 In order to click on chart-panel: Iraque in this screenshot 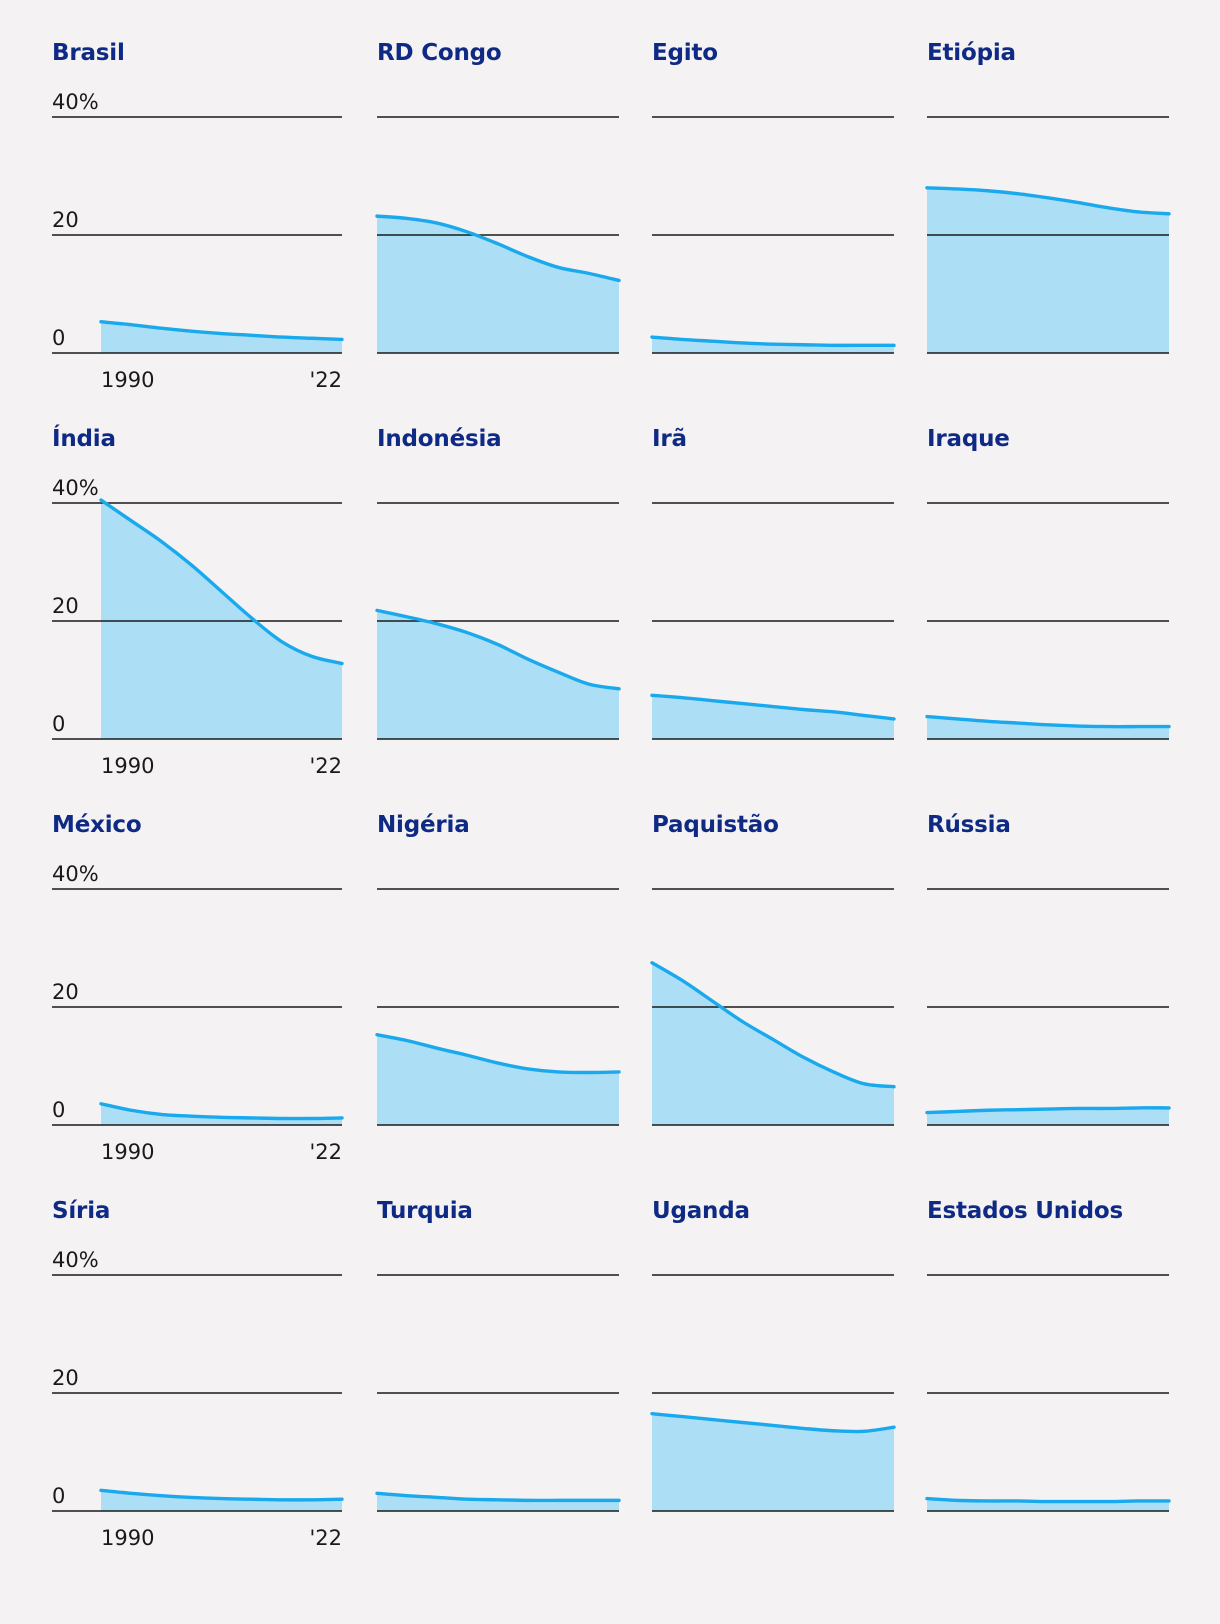, I will do `click(1072, 579)`.